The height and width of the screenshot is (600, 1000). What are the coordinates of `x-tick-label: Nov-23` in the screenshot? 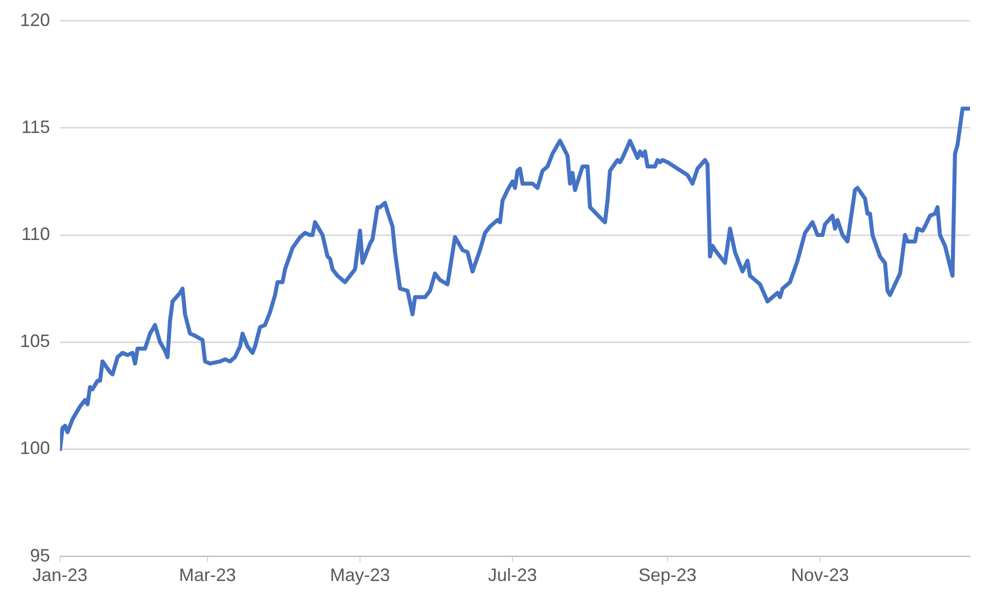 It's located at (820, 575).